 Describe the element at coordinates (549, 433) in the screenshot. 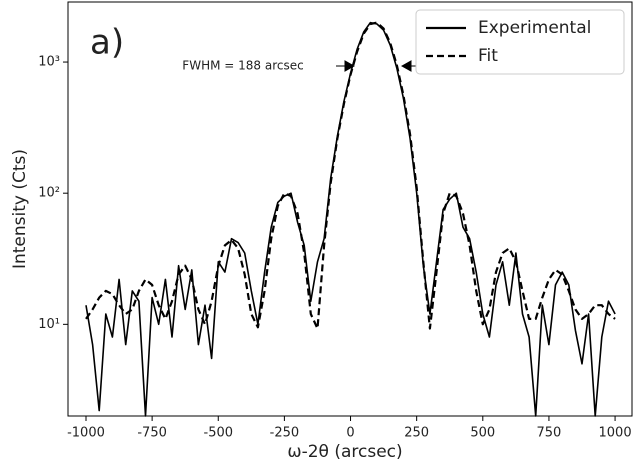

I see `x-tick-label: 750` at that location.